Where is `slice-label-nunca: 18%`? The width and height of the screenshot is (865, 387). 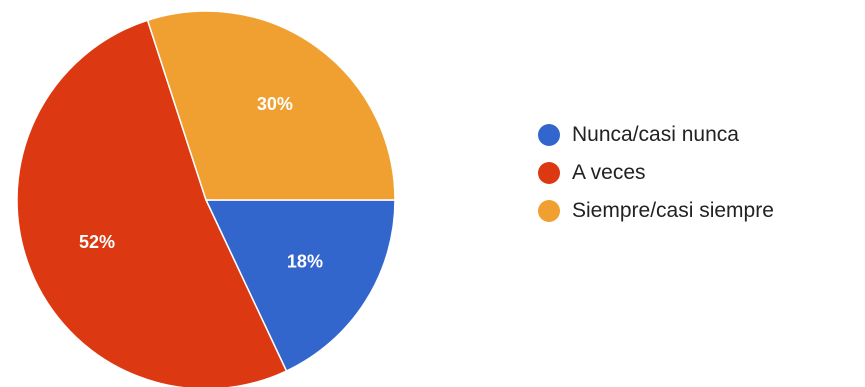
slice-label-nunca: 18% is located at coordinates (305, 262).